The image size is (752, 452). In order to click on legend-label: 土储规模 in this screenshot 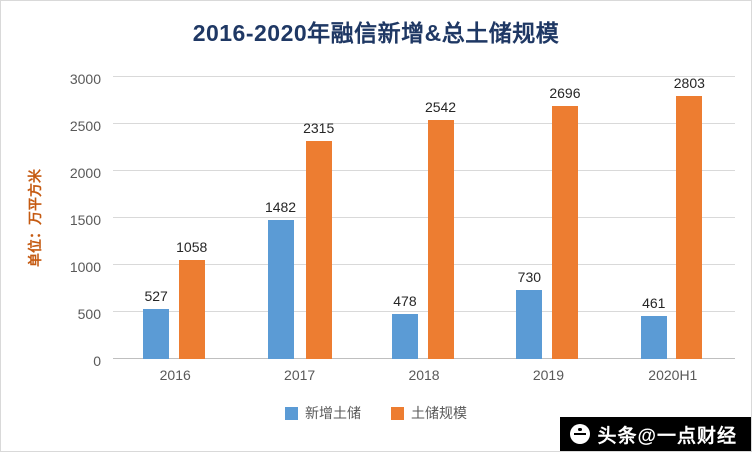, I will do `click(439, 413)`.